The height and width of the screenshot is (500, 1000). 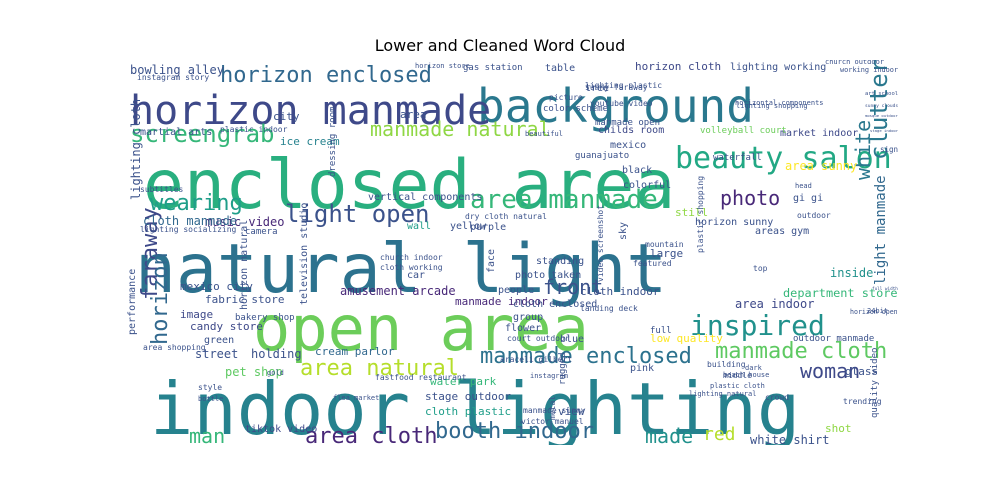 I want to click on word-open-area: open area, so click(x=421, y=328).